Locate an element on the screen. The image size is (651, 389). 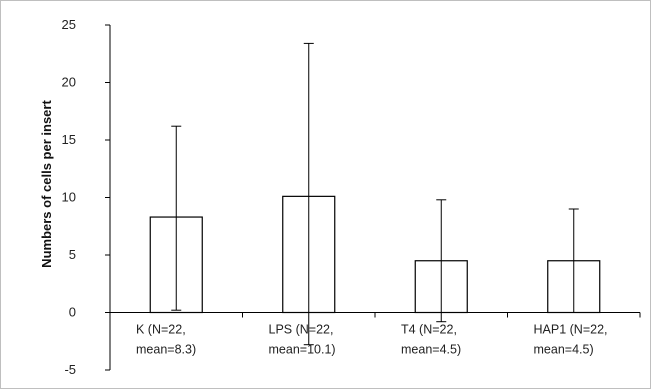
category-label-line1: K (N=22, is located at coordinates (161, 330).